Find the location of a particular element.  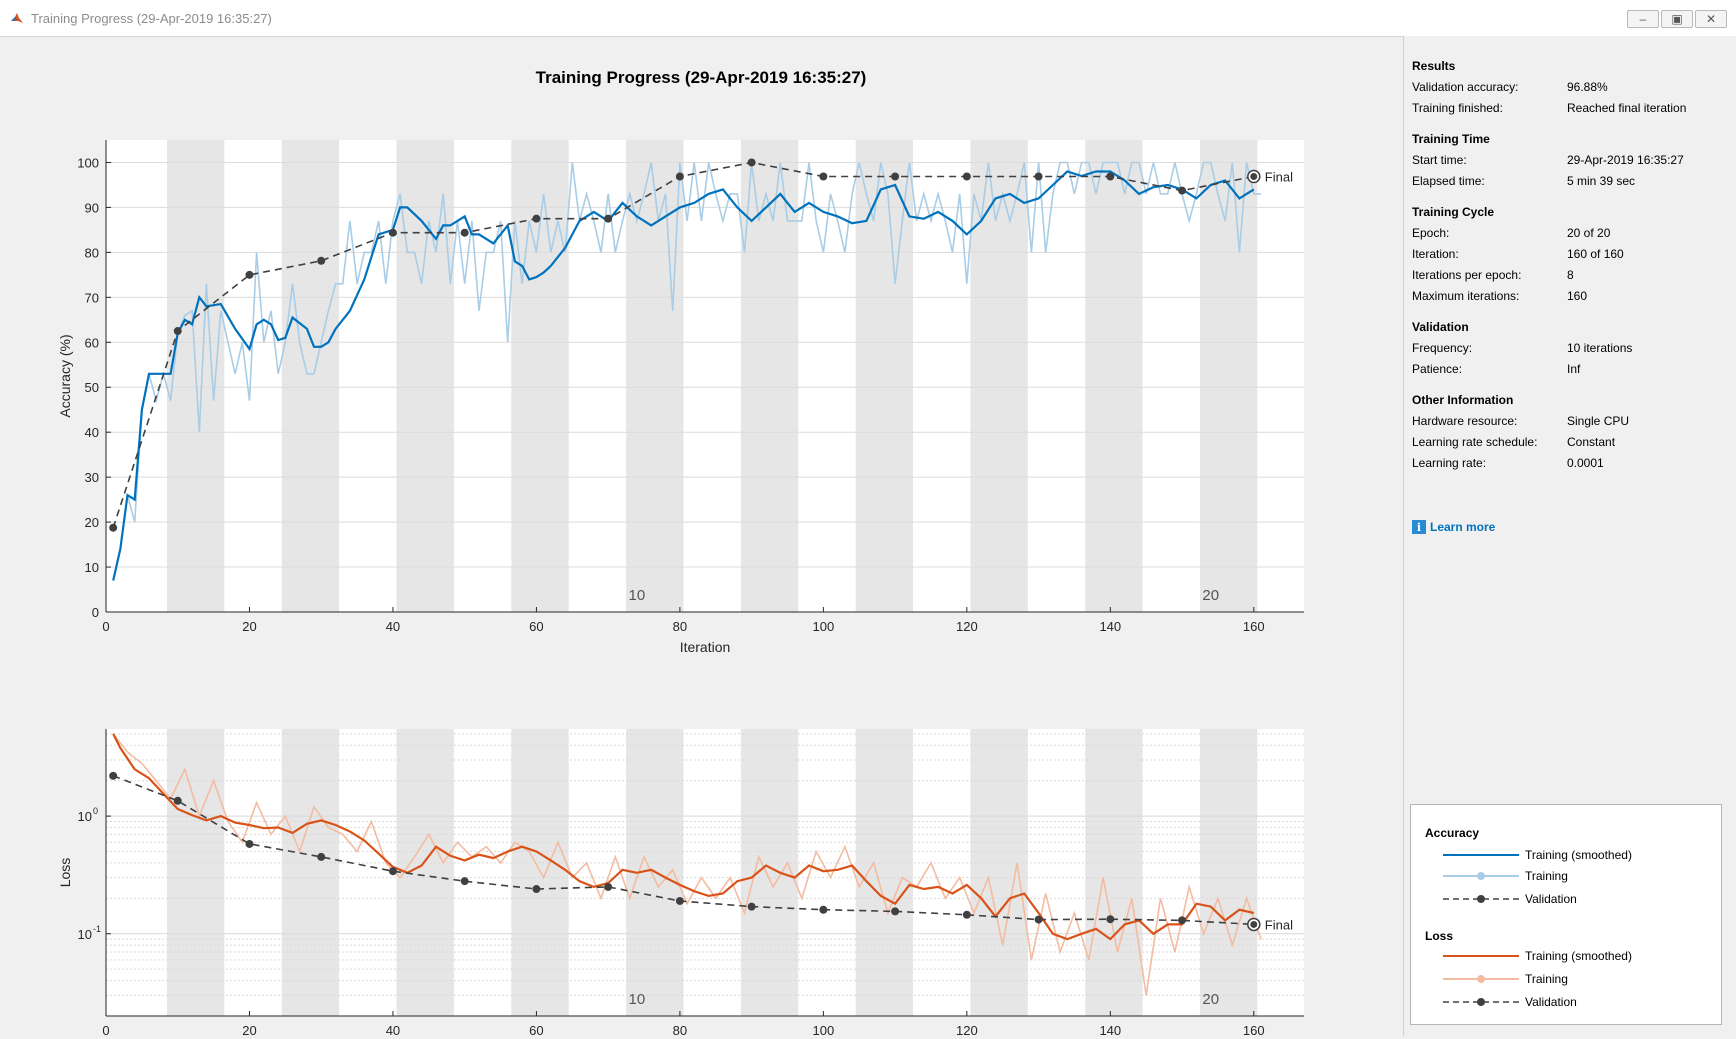

loss-final-label: Final is located at coordinates (1279, 924).